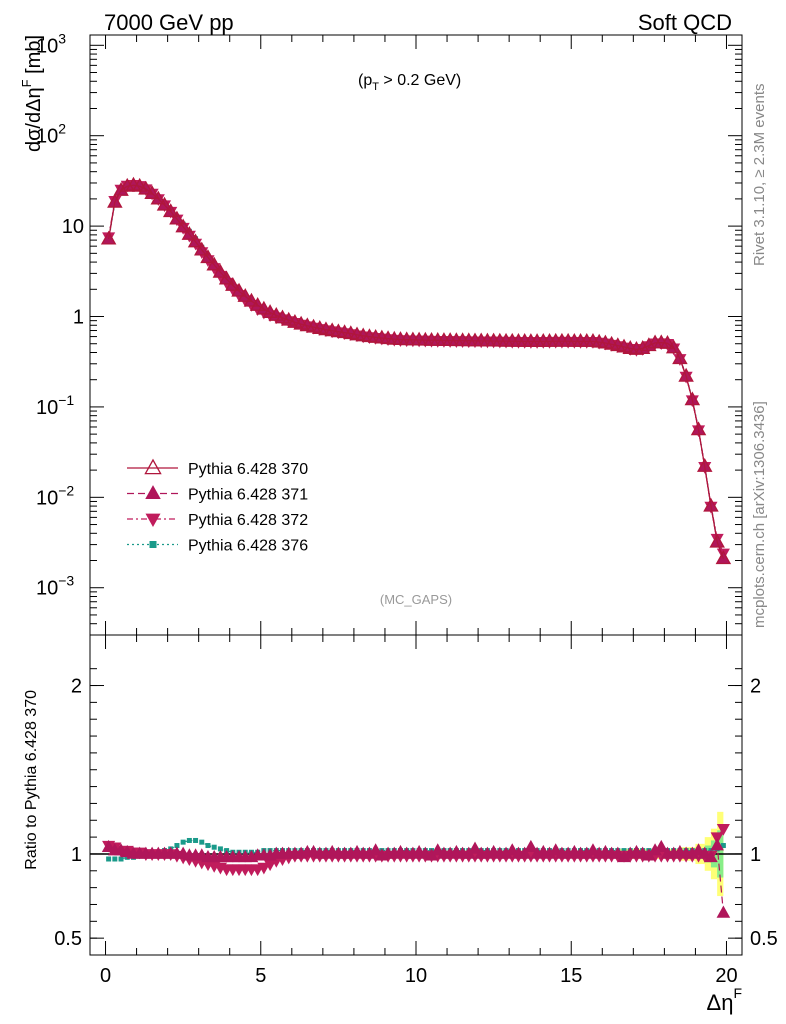 The width and height of the screenshot is (786, 1024). Describe the element at coordinates (248, 520) in the screenshot. I see `legend-label: Pythia 6.428 372` at that location.